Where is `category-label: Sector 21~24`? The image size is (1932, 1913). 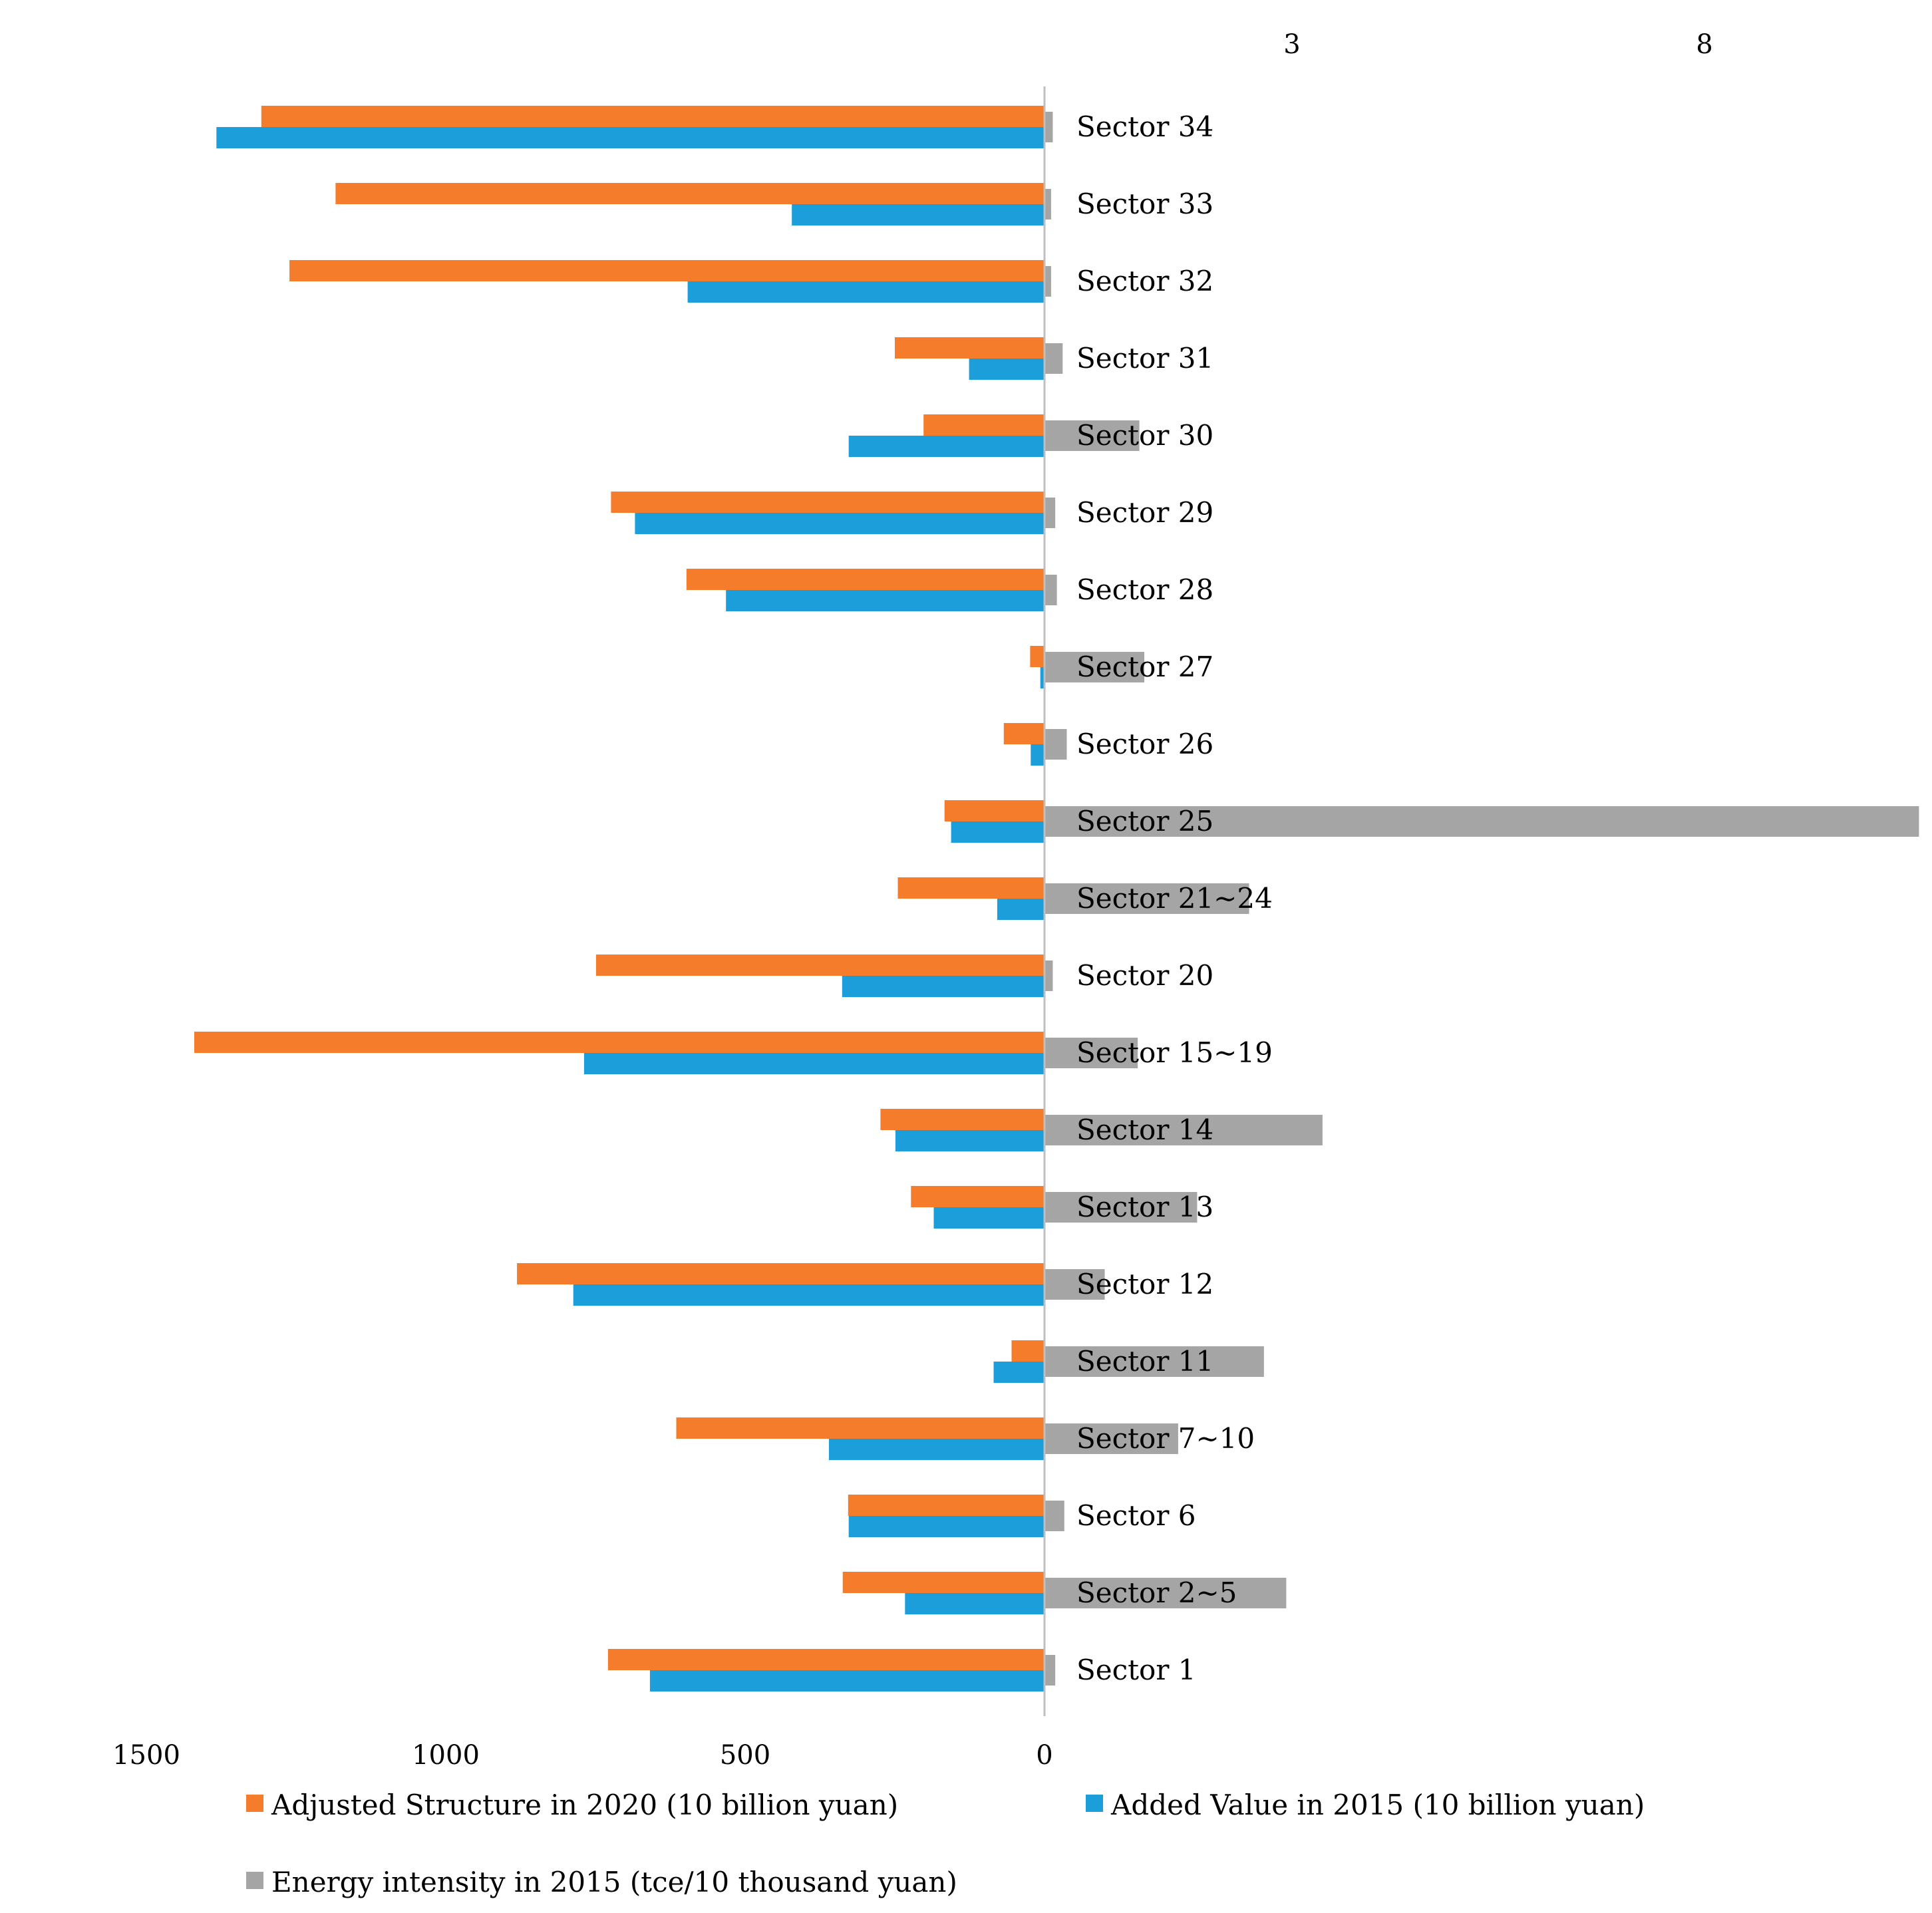 category-label: Sector 21~24 is located at coordinates (1174, 898).